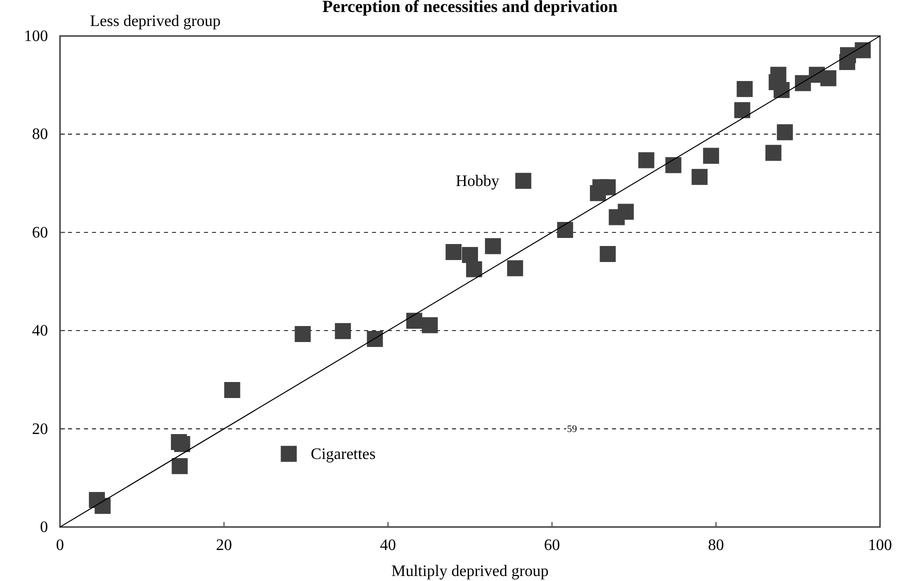 This screenshot has width=903, height=581. I want to click on y-tick-label: 40, so click(40, 331).